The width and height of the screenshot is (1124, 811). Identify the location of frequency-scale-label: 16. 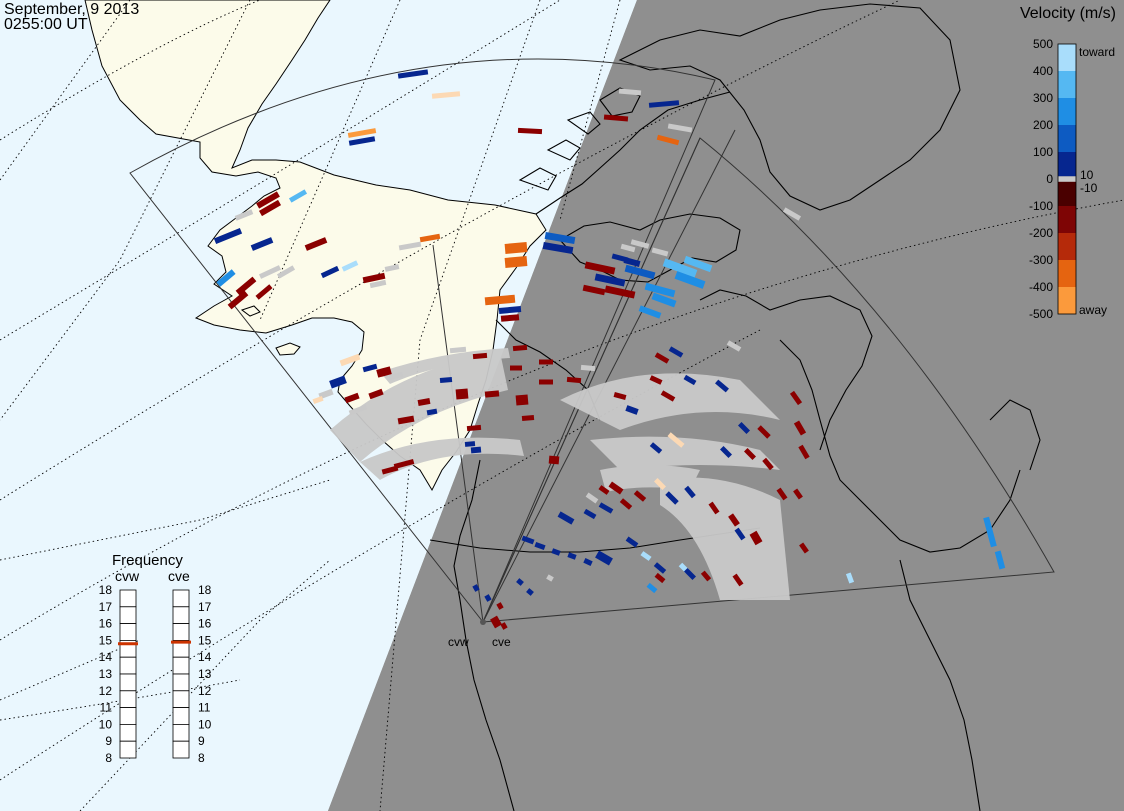
(205, 624).